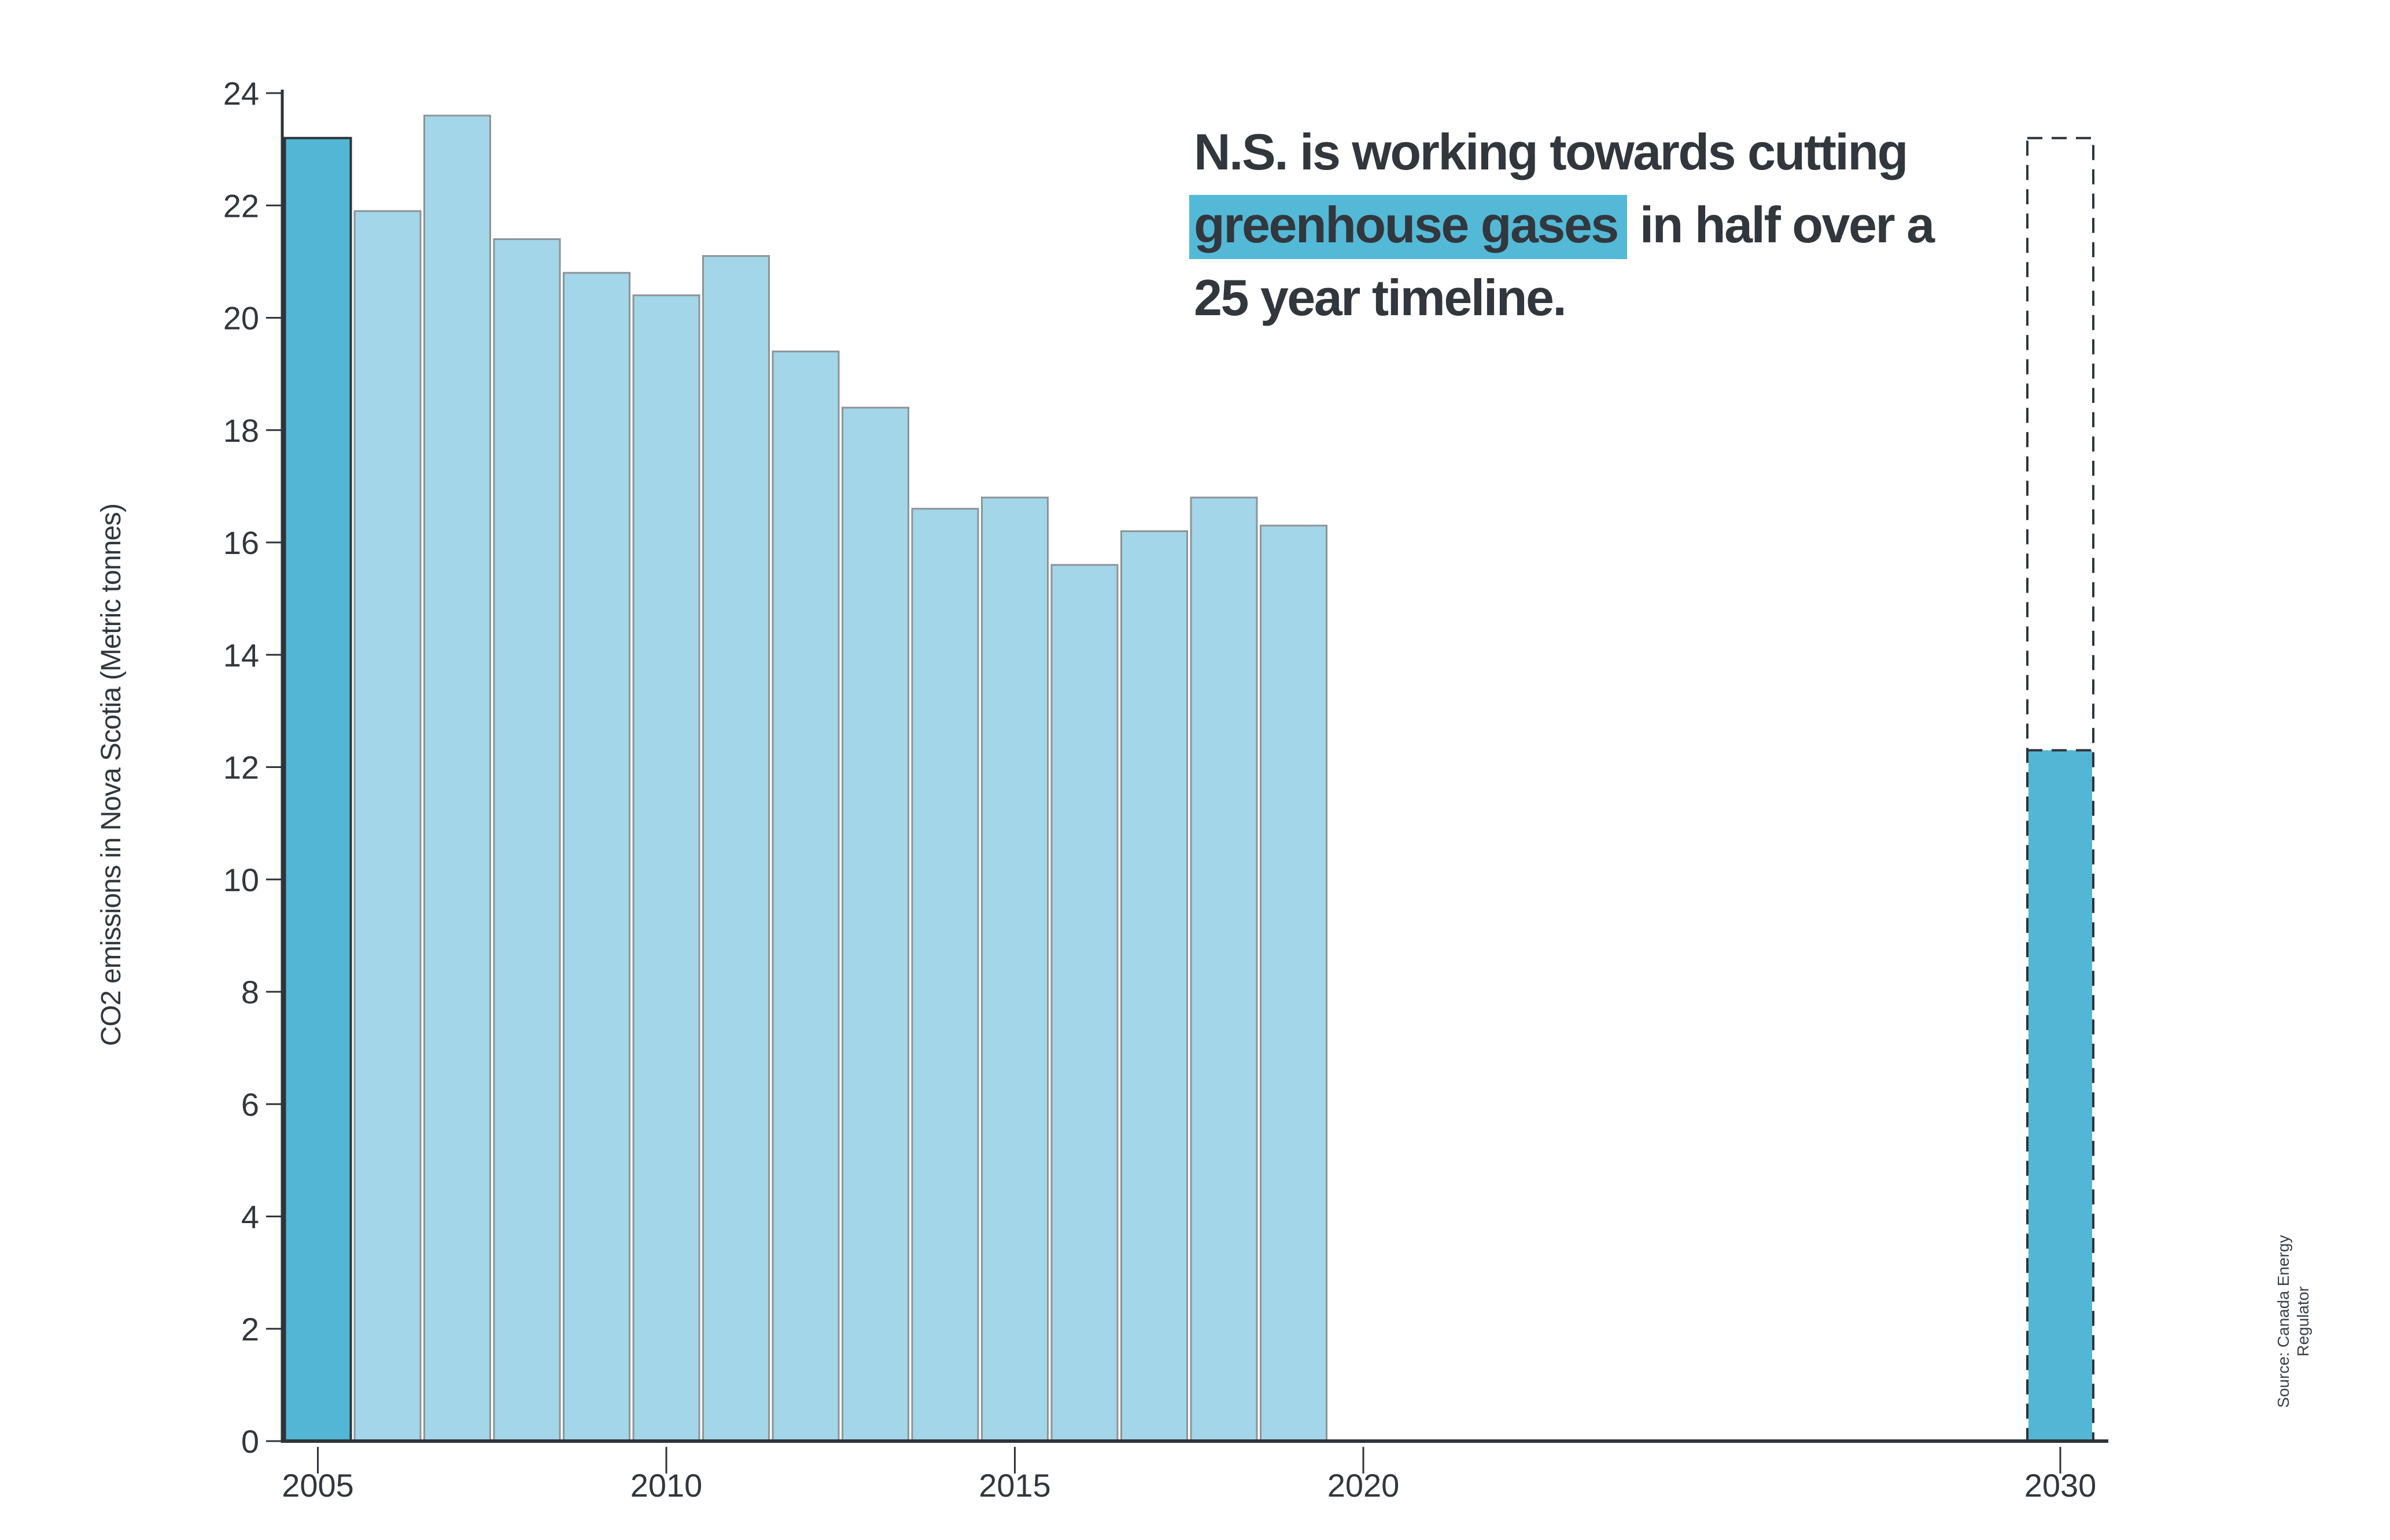  I want to click on bar-2018, so click(1224, 969).